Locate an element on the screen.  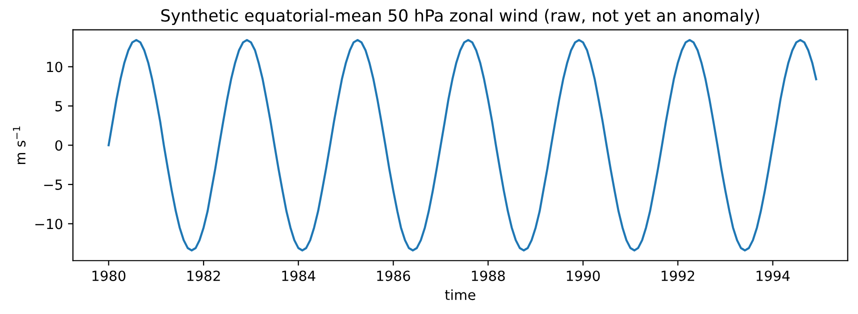
y-tick-label: −5 is located at coordinates (53, 185).